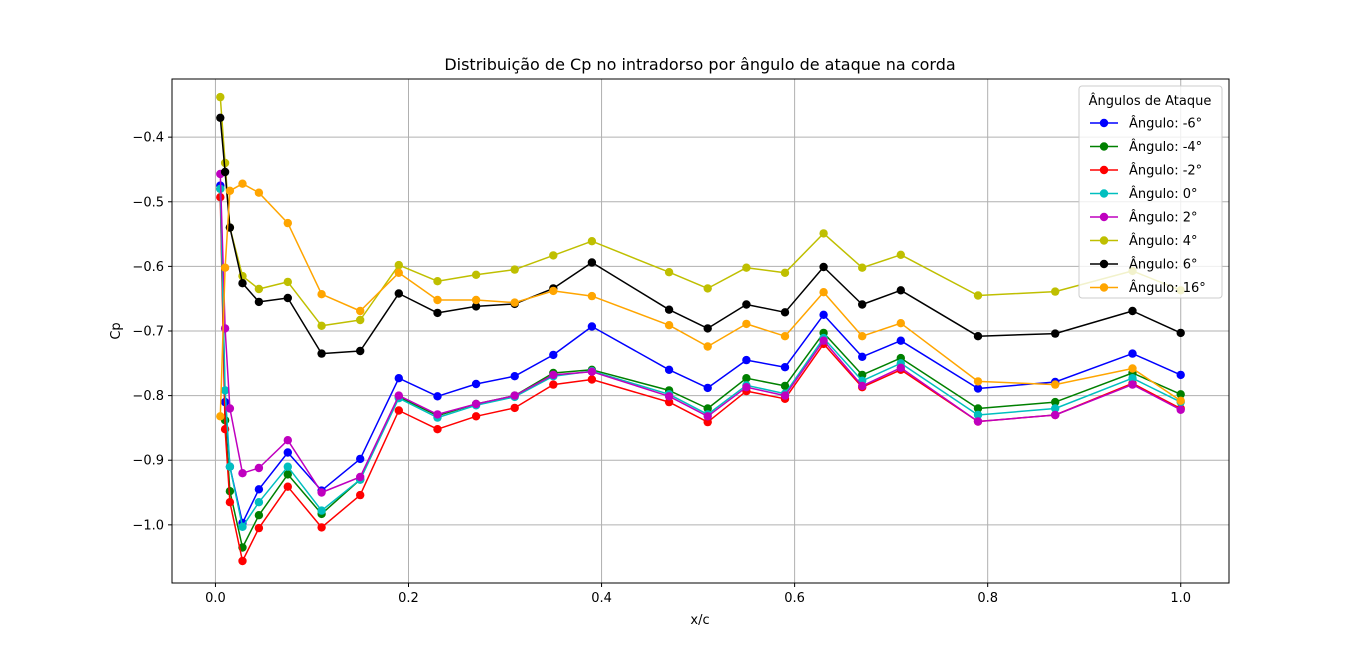 The width and height of the screenshot is (1366, 655). I want to click on y-tick-label: −0.5, so click(148, 202).